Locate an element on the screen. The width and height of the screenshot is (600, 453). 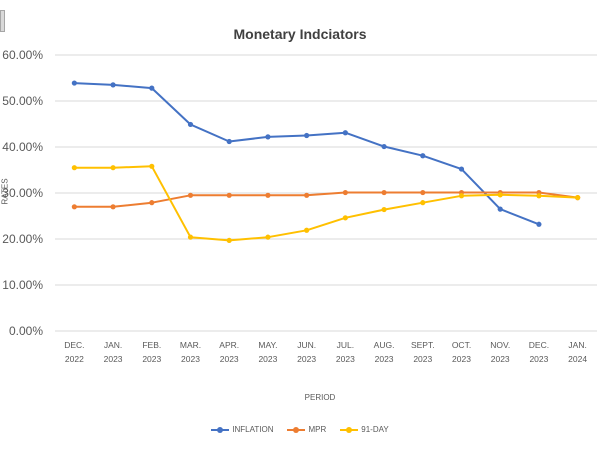
legend-item: MPR is located at coordinates (306, 429).